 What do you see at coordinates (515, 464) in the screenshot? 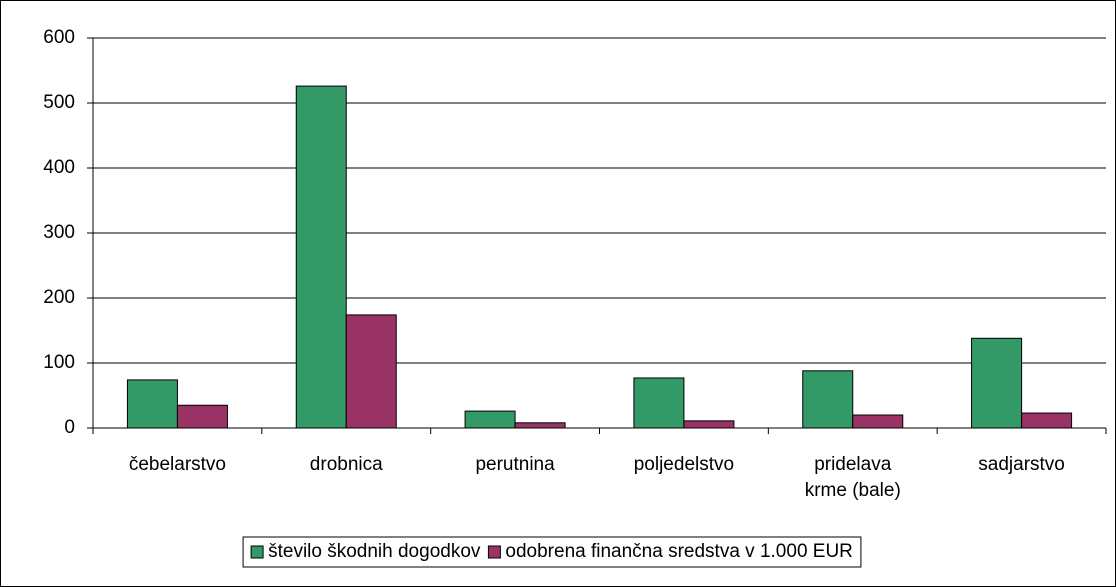
I see `x-tick-label: perutnina` at bounding box center [515, 464].